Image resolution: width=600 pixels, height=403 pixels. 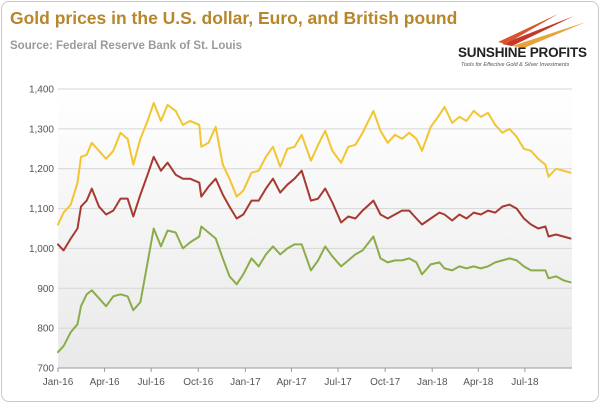 I want to click on x-tick-label: Oct-16, so click(x=198, y=382).